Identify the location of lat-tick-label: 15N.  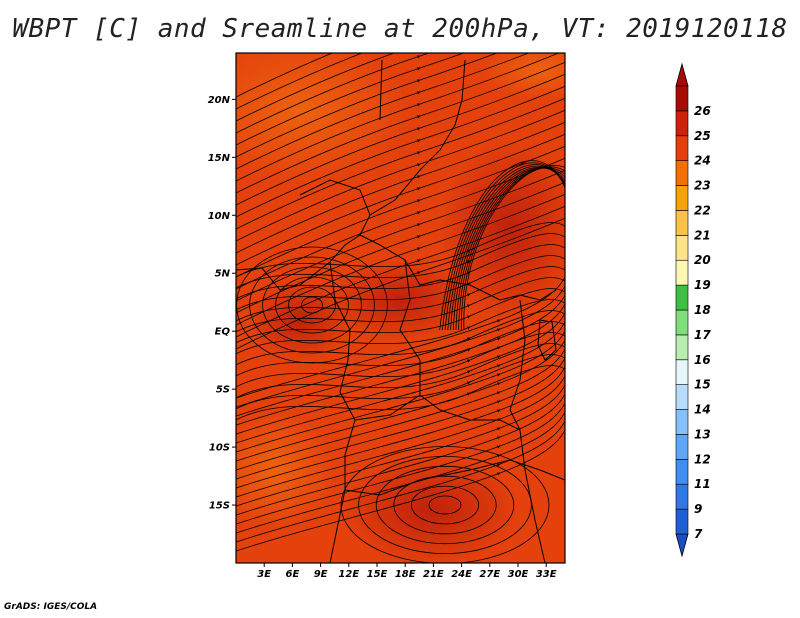
(219, 158).